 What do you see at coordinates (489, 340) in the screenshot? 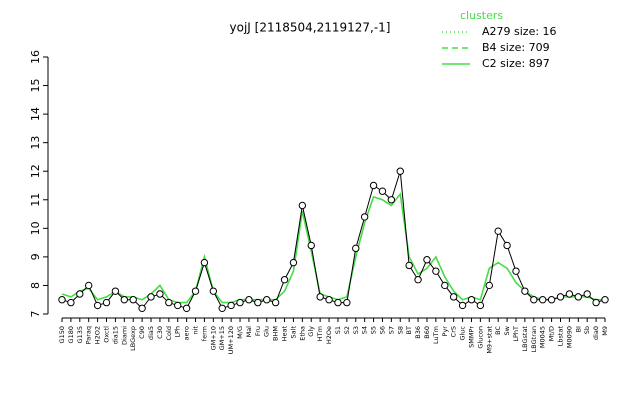
I see `x-tick-label: M9+stat` at bounding box center [489, 340].